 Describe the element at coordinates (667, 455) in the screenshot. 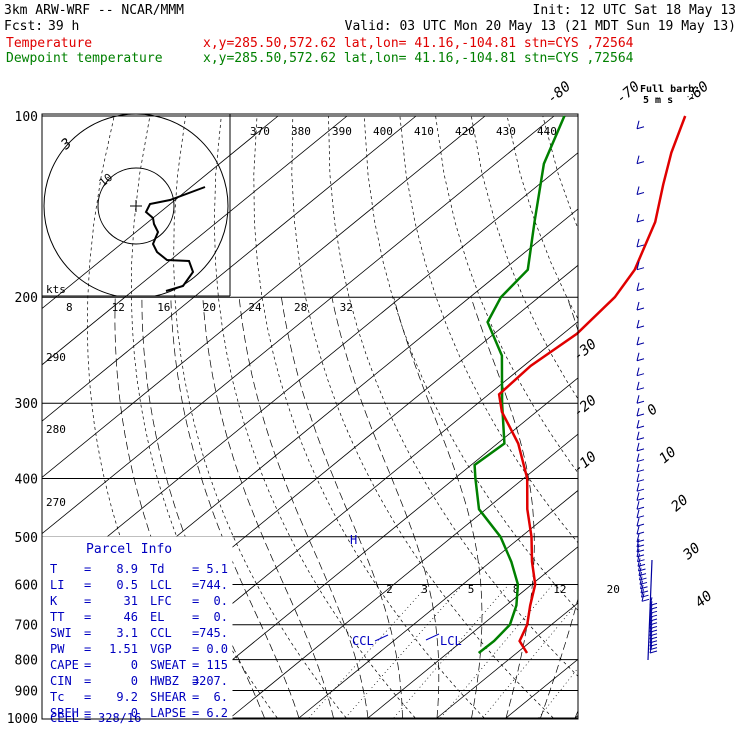

I see `isotherm-label-right: 10` at that location.